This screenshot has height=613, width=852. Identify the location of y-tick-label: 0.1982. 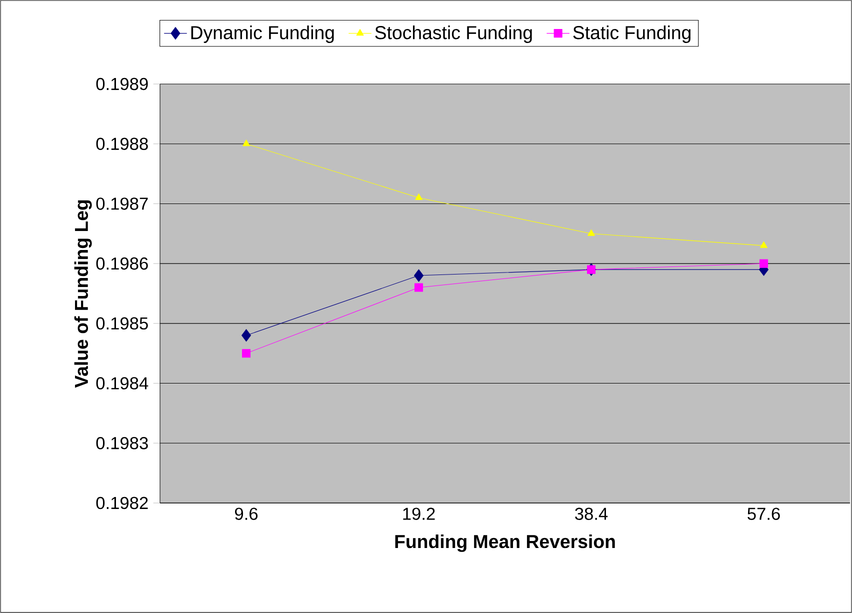
(122, 503).